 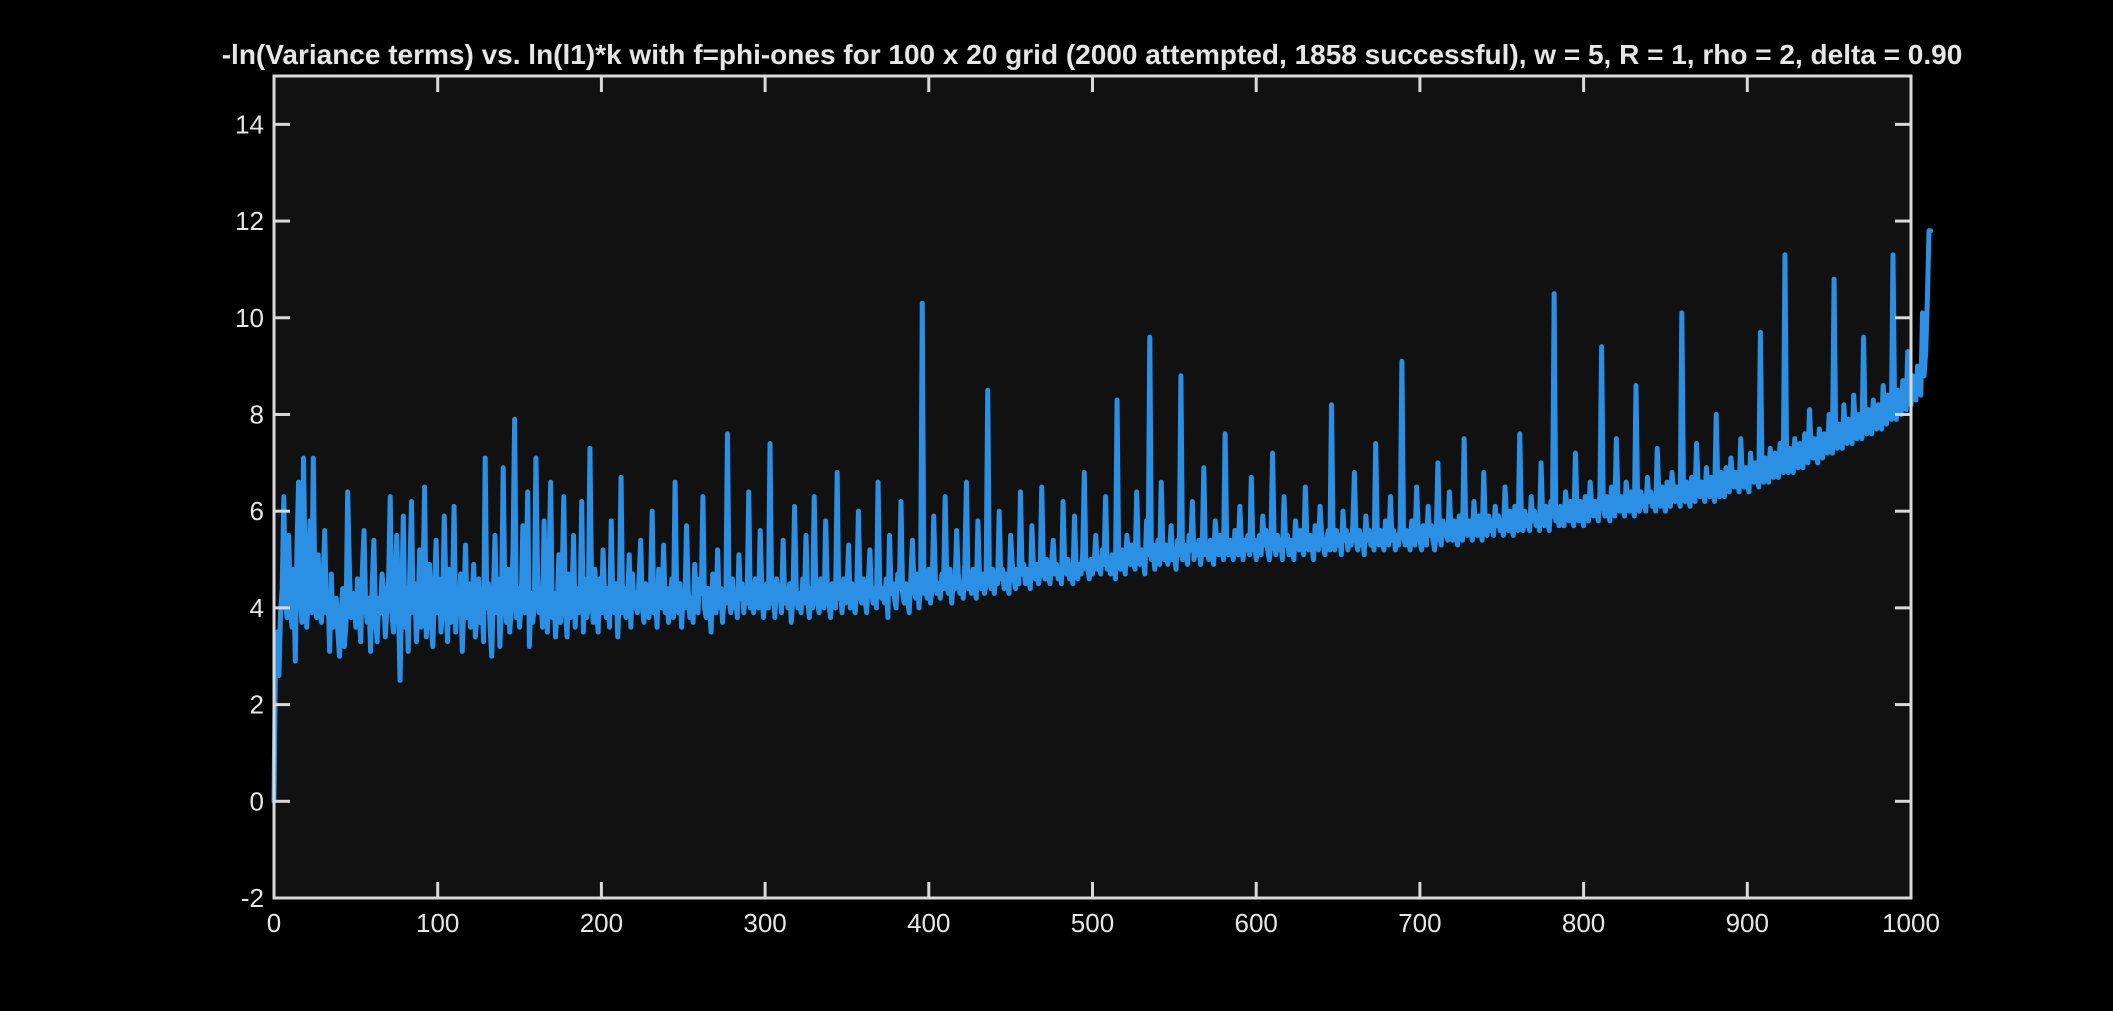 What do you see at coordinates (437, 923) in the screenshot?
I see `x-tick-label: 100` at bounding box center [437, 923].